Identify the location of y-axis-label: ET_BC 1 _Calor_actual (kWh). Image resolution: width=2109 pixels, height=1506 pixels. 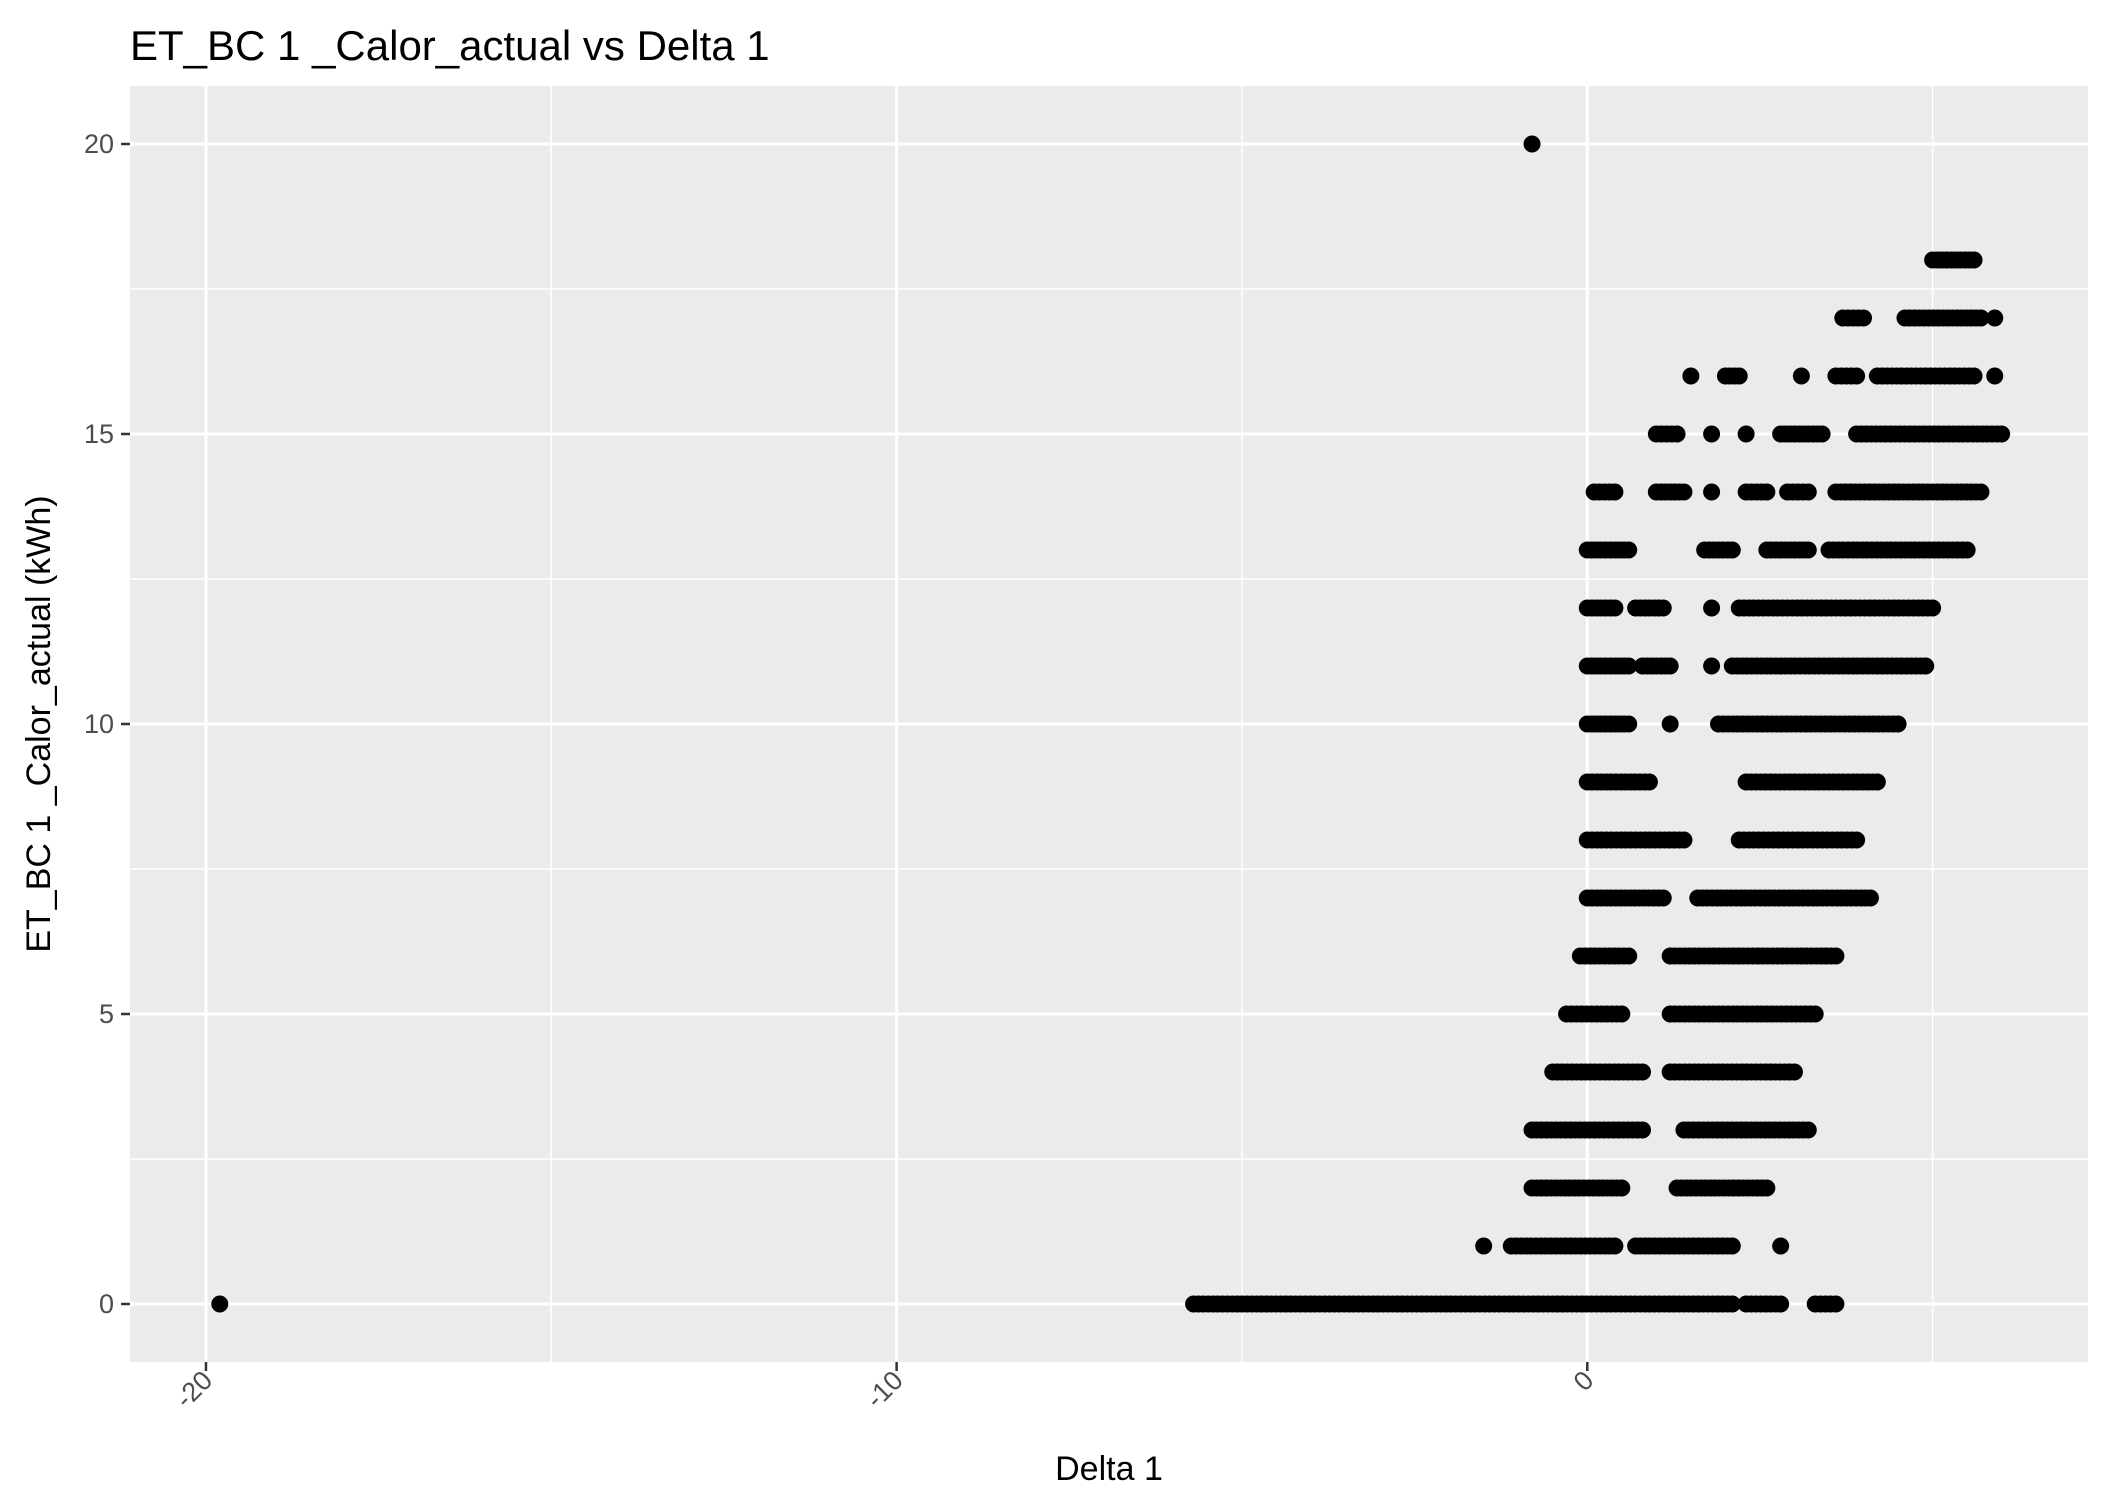
(39, 723).